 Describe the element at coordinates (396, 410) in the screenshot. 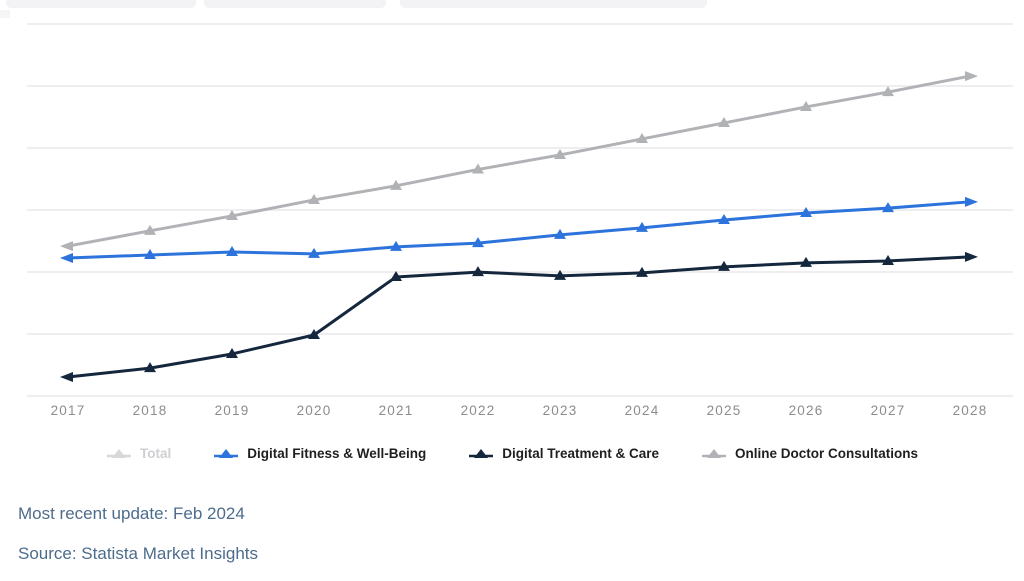

I see `x-tick-2021: 2021` at that location.